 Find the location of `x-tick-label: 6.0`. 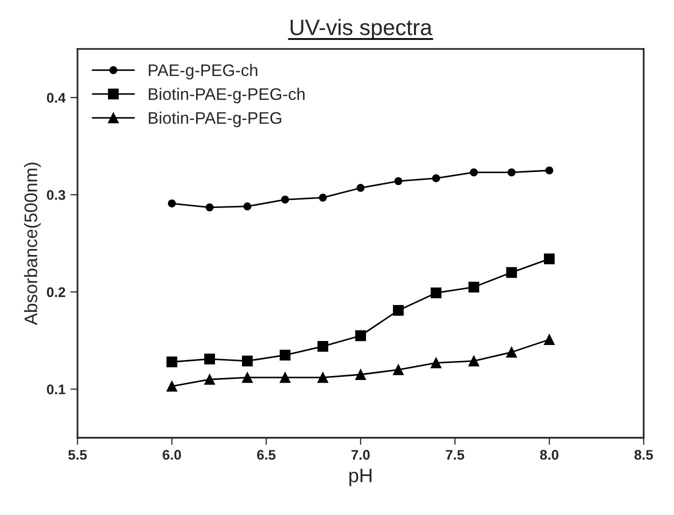

x-tick-label: 6.0 is located at coordinates (171, 455).